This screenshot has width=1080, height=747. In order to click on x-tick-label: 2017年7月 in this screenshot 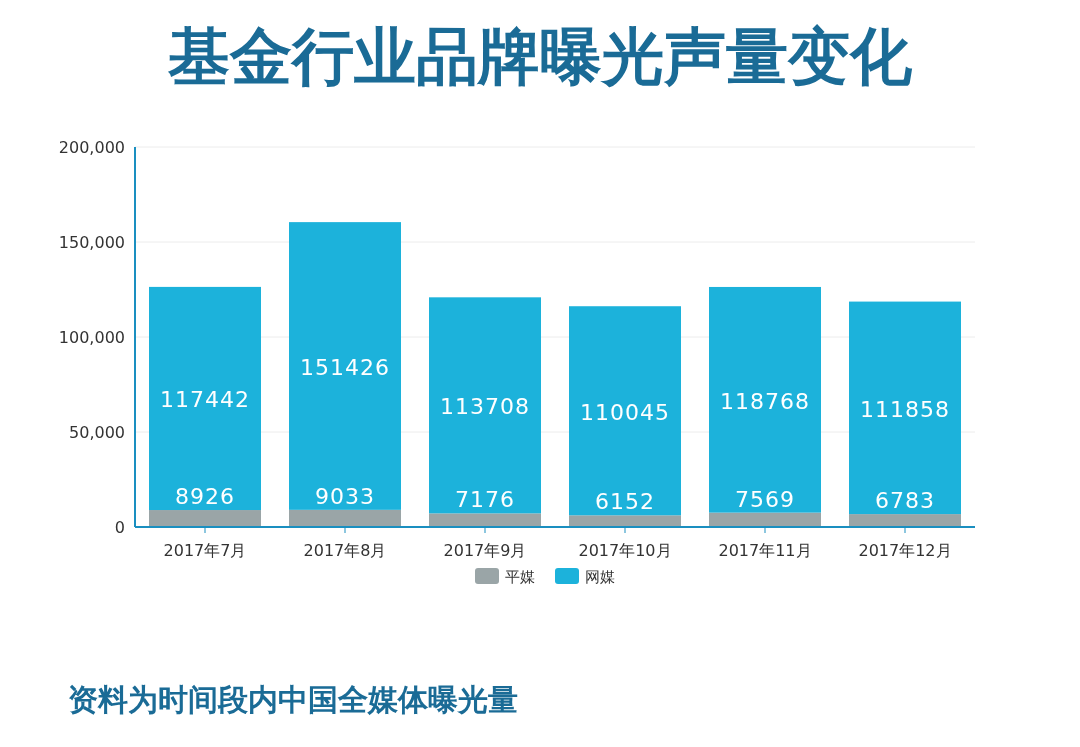, I will do `click(205, 550)`.